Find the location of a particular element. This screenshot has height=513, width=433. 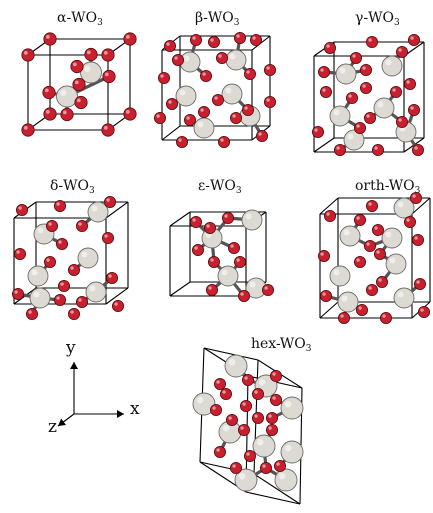

structure-alpha-wo3 is located at coordinates (79, 84).